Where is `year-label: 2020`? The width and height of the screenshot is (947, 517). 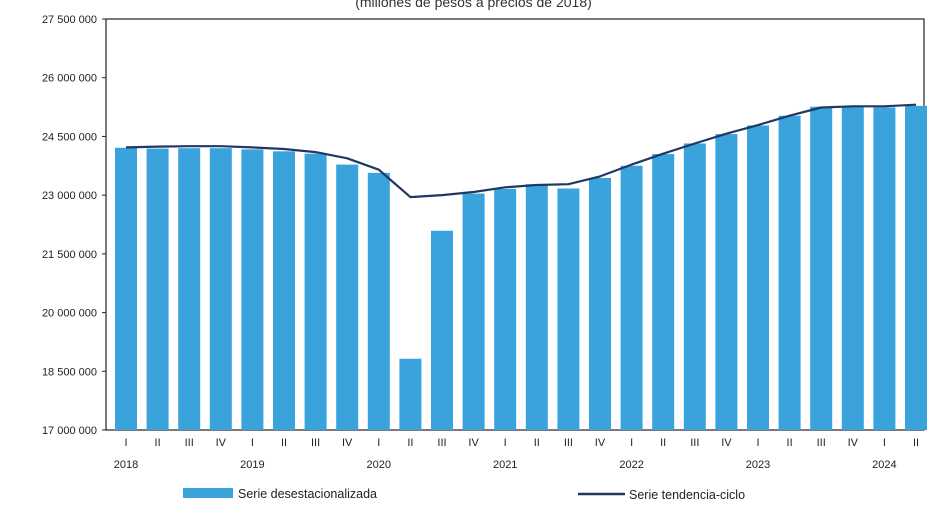 year-label: 2020 is located at coordinates (379, 465).